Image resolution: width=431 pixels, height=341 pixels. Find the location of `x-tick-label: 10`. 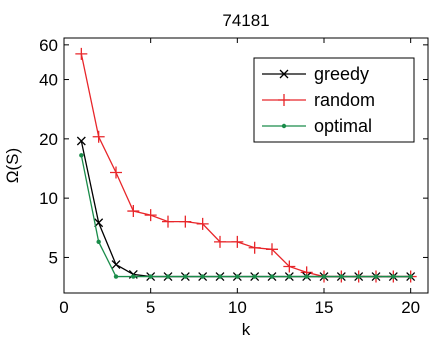

x-tick-label: 10 is located at coordinates (237, 307).